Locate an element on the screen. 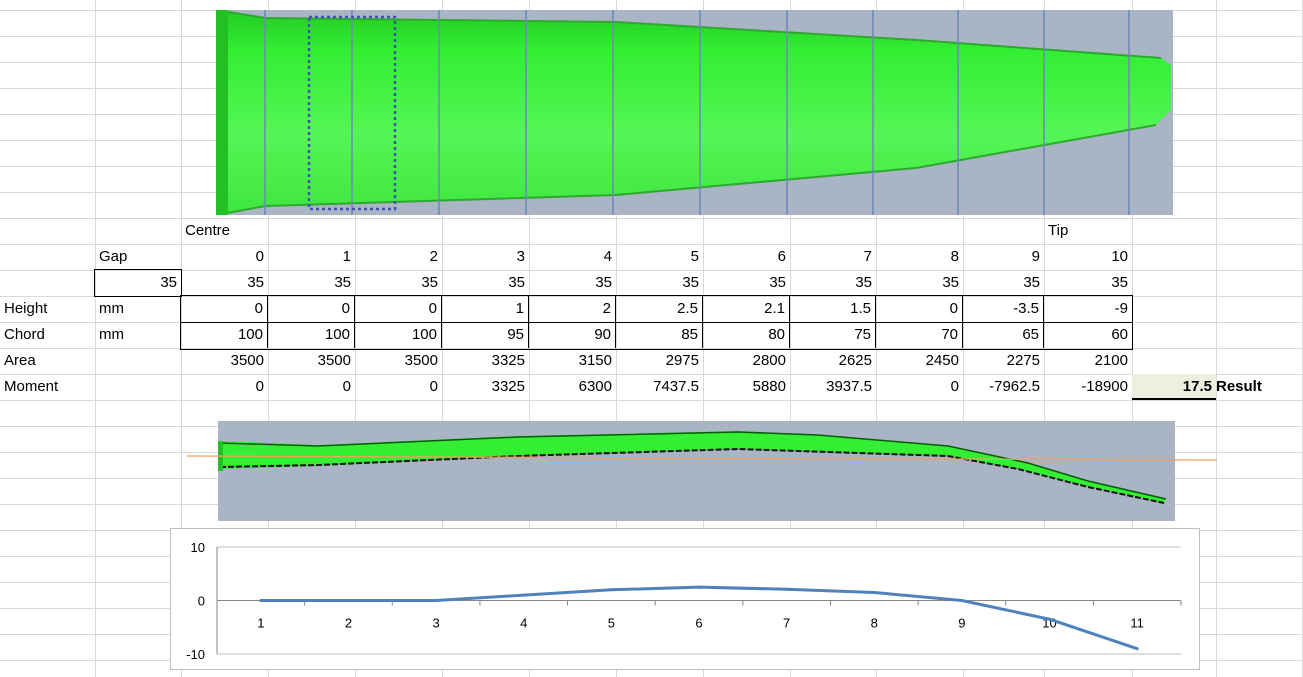 This screenshot has height=677, width=1303. station-cell: 5 is located at coordinates (659, 257).